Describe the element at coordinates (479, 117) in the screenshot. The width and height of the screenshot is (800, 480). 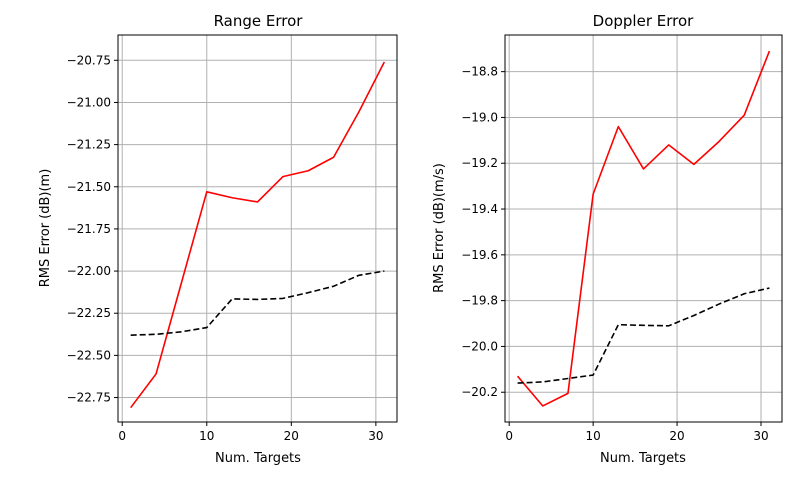
I see `doppler-y-tick-label: −19.0` at that location.